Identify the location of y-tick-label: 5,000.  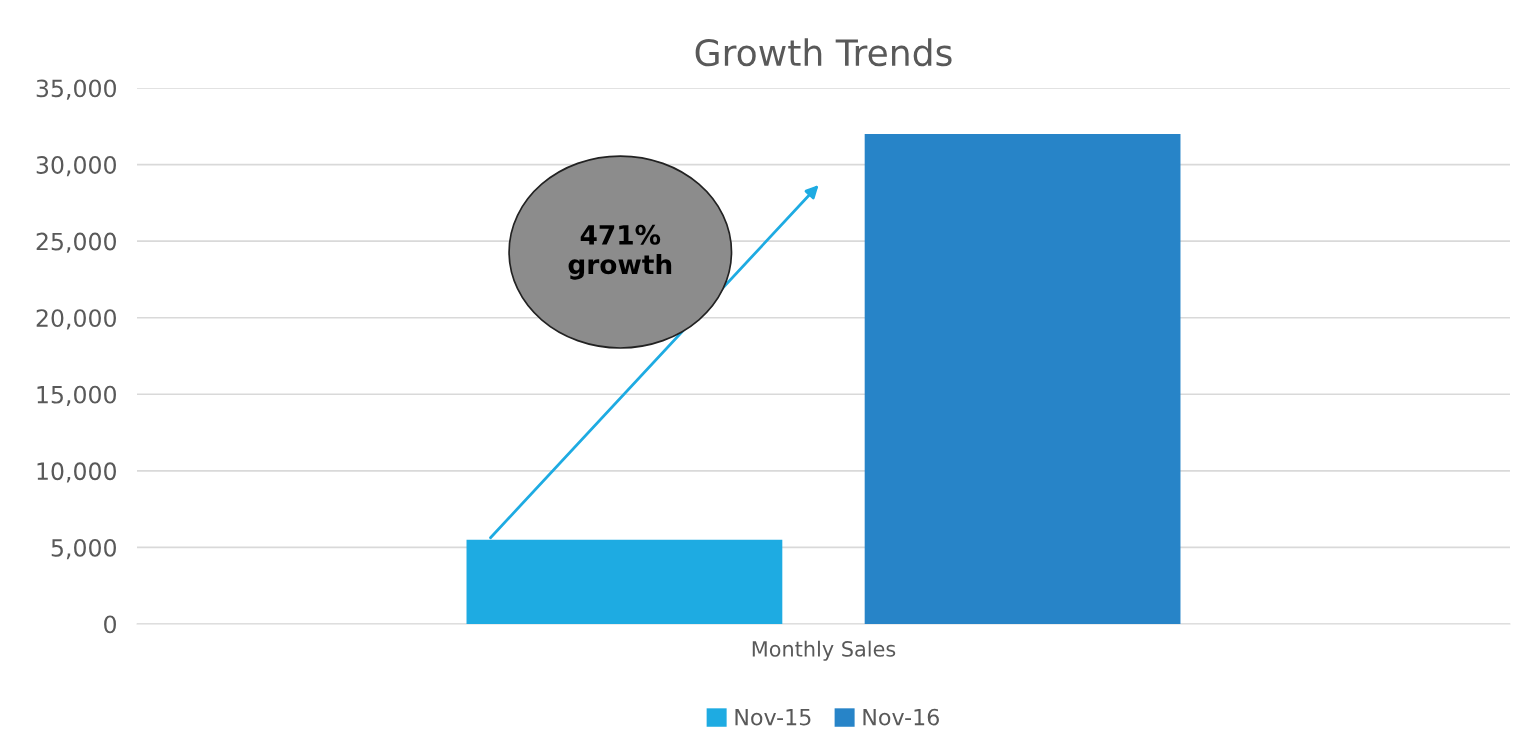
(83, 549).